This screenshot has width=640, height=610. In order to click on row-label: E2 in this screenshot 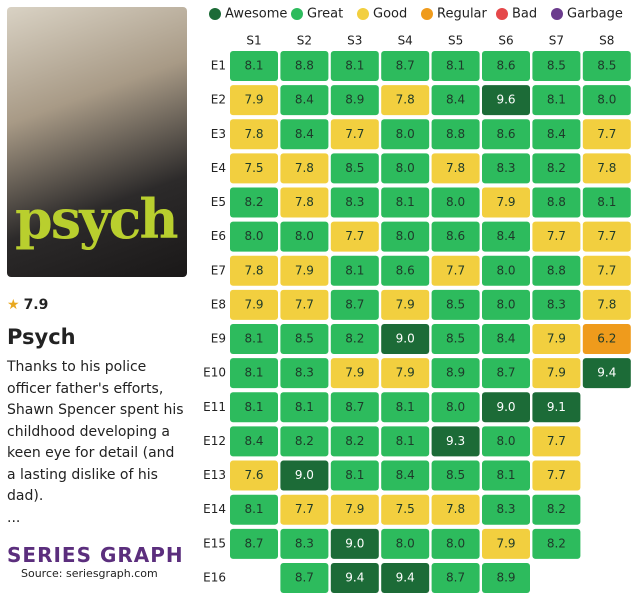, I will do `click(218, 100)`.